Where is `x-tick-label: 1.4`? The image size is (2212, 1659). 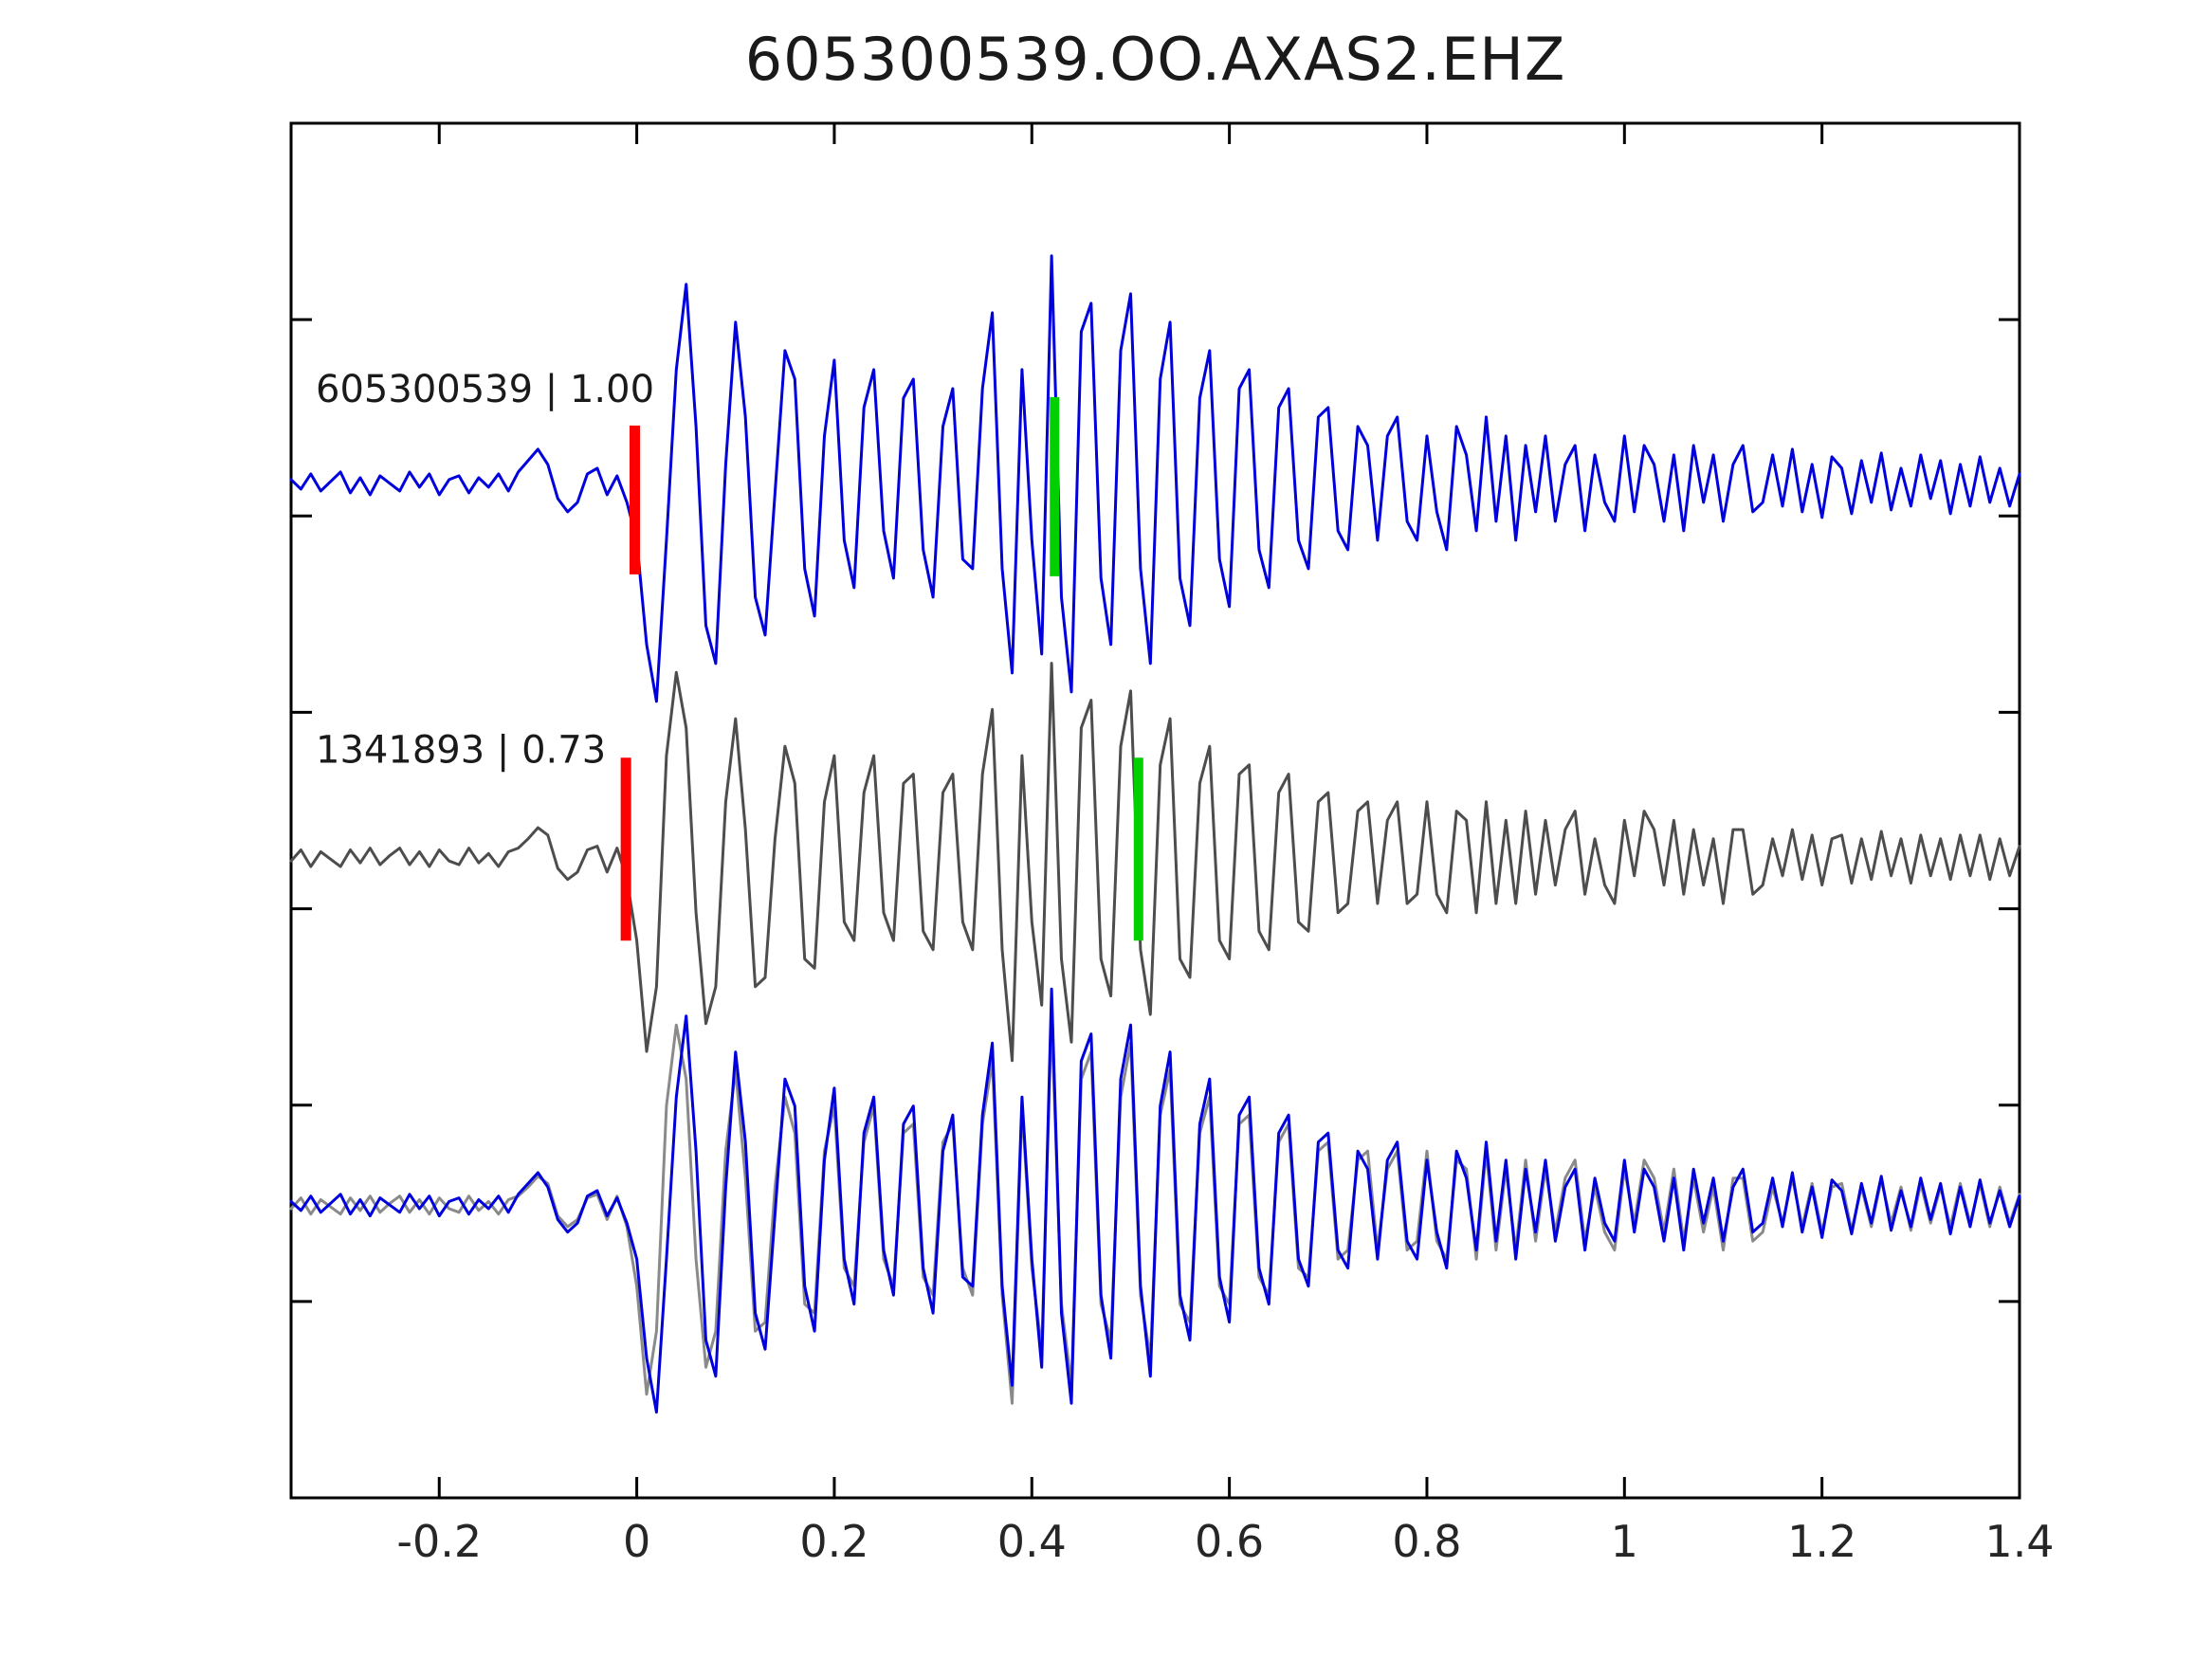 x-tick-label: 1.4 is located at coordinates (2019, 1541).